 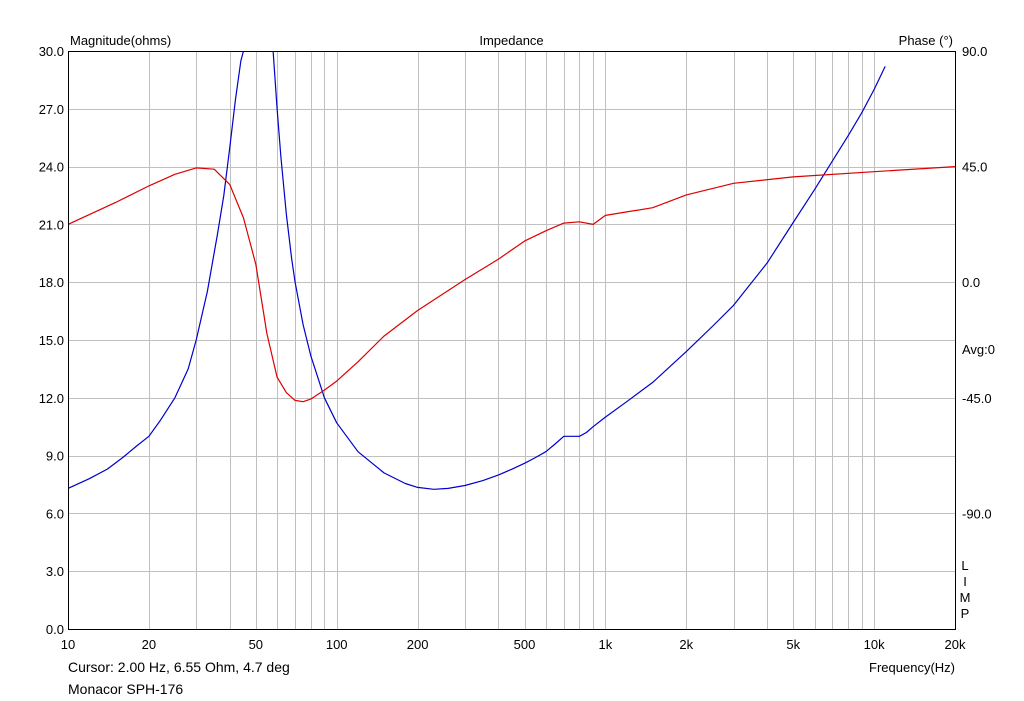 What do you see at coordinates (179, 667) in the screenshot?
I see `cursor-readout: Cursor: 2.00 Hz, 6.55 Ohm, 4.7 deg` at bounding box center [179, 667].